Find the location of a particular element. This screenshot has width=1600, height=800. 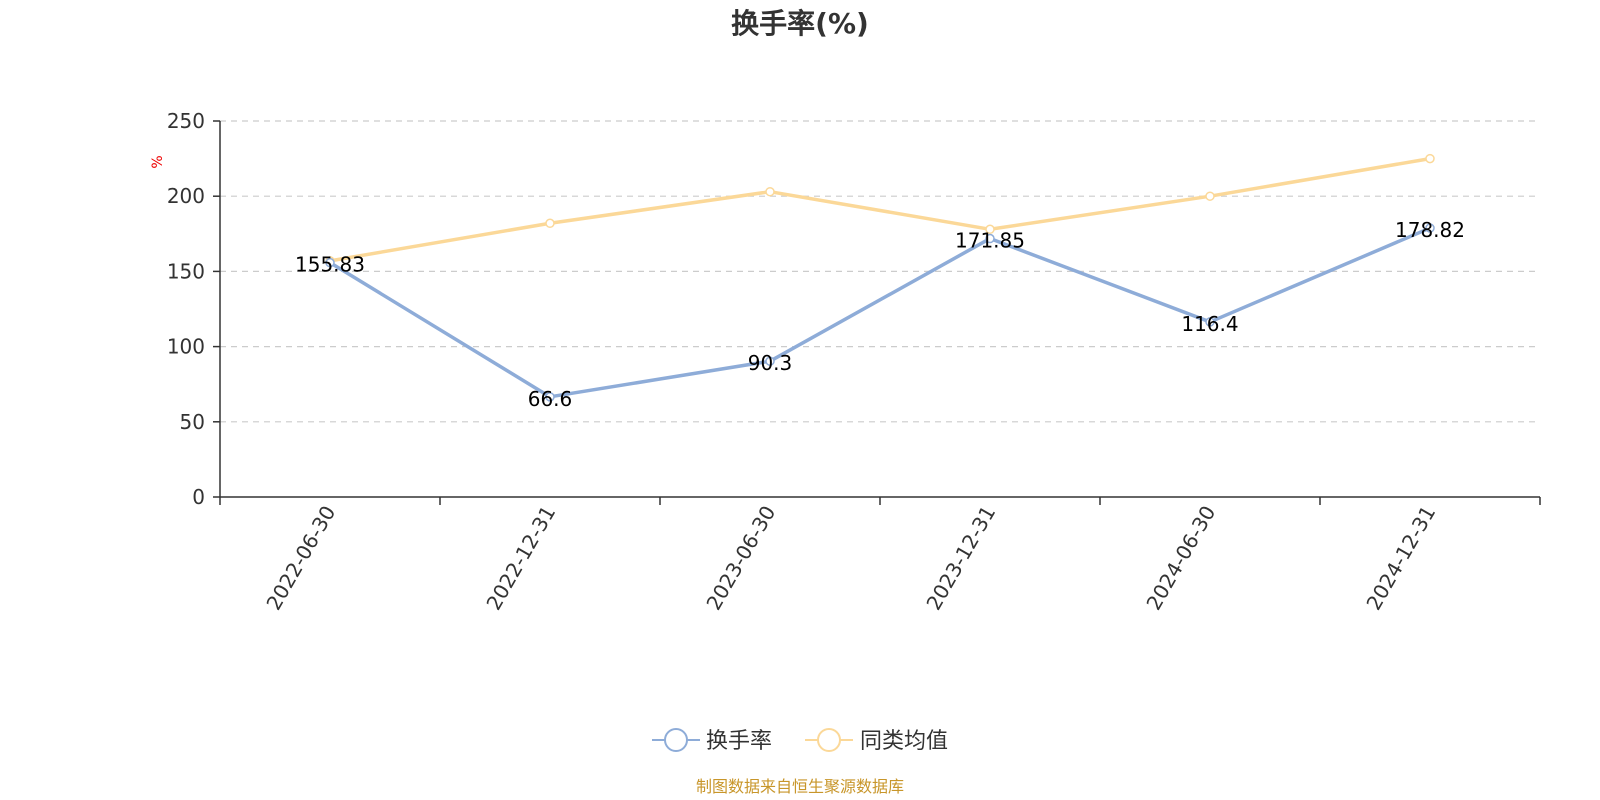

data-label: 66.6 is located at coordinates (550, 399).